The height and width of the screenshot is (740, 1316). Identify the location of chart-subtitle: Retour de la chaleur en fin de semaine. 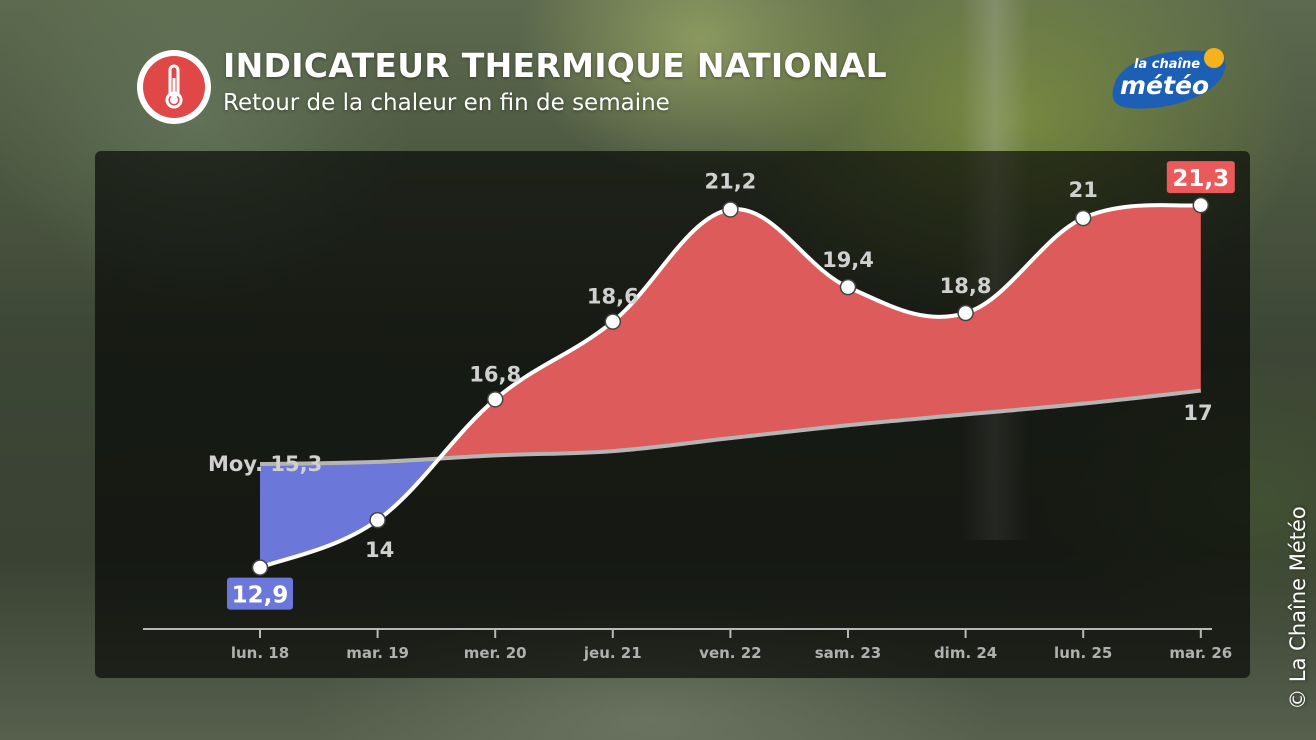
(446, 103).